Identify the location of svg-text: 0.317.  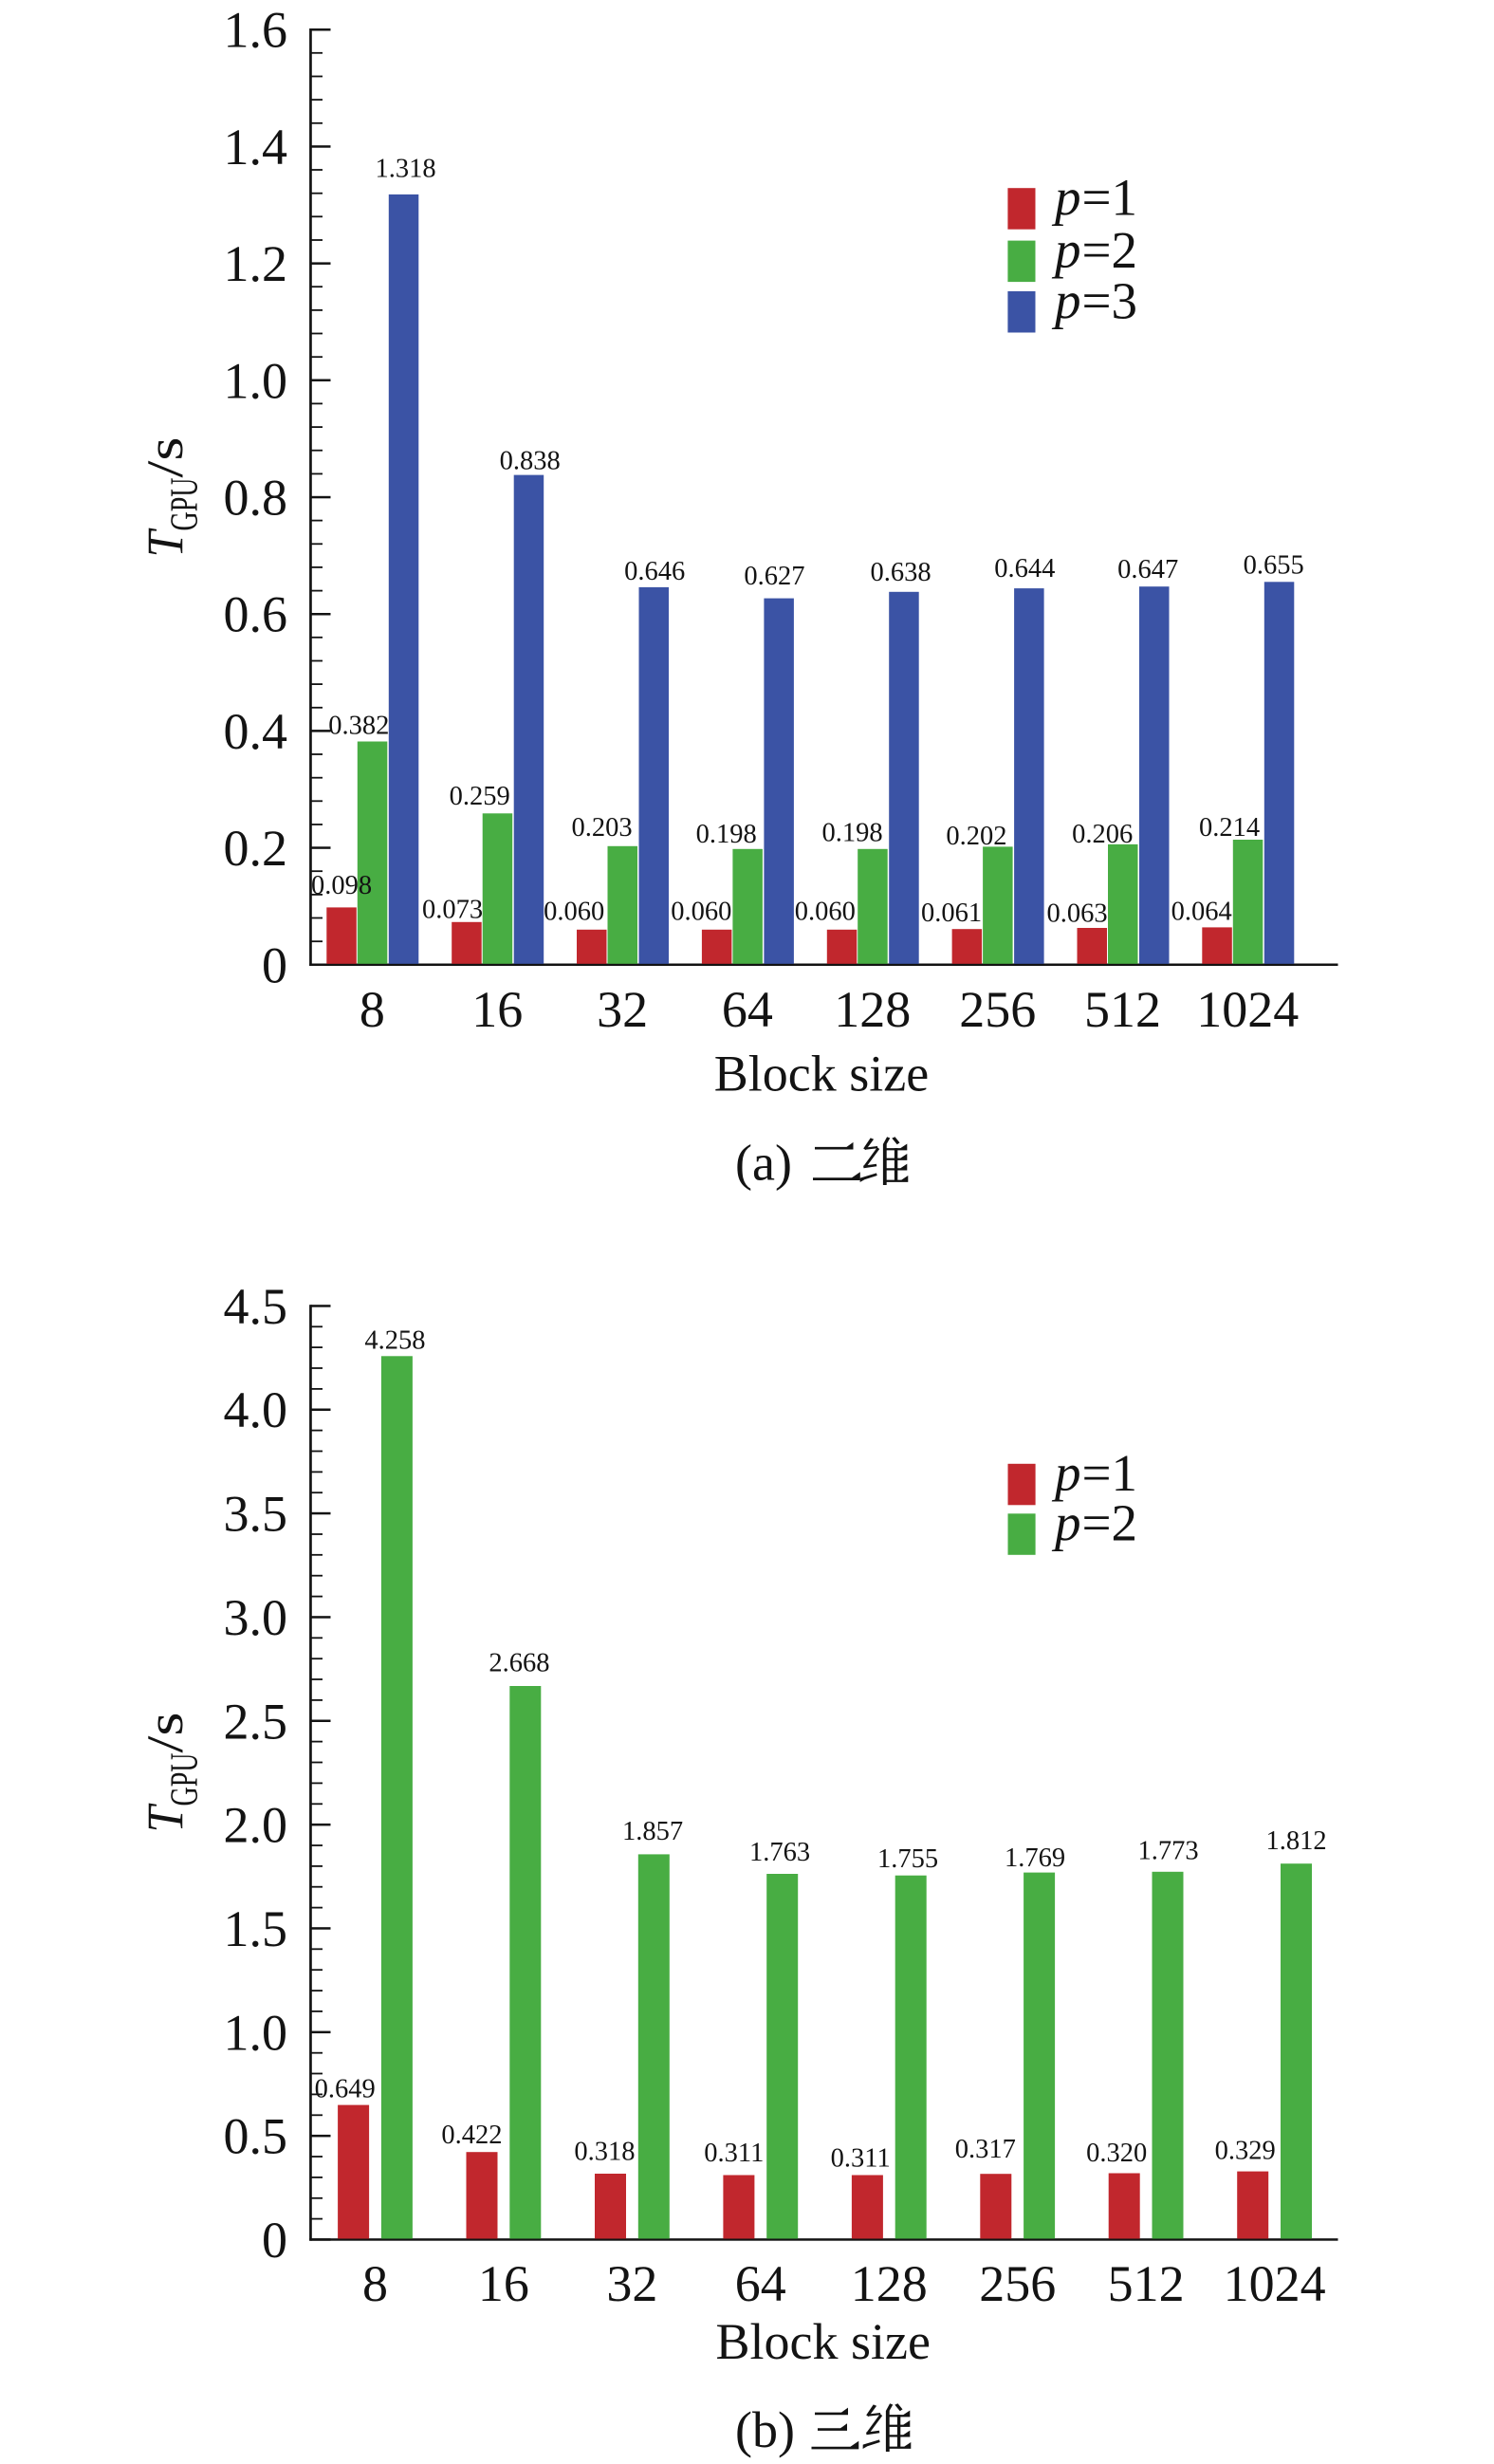
(986, 2149).